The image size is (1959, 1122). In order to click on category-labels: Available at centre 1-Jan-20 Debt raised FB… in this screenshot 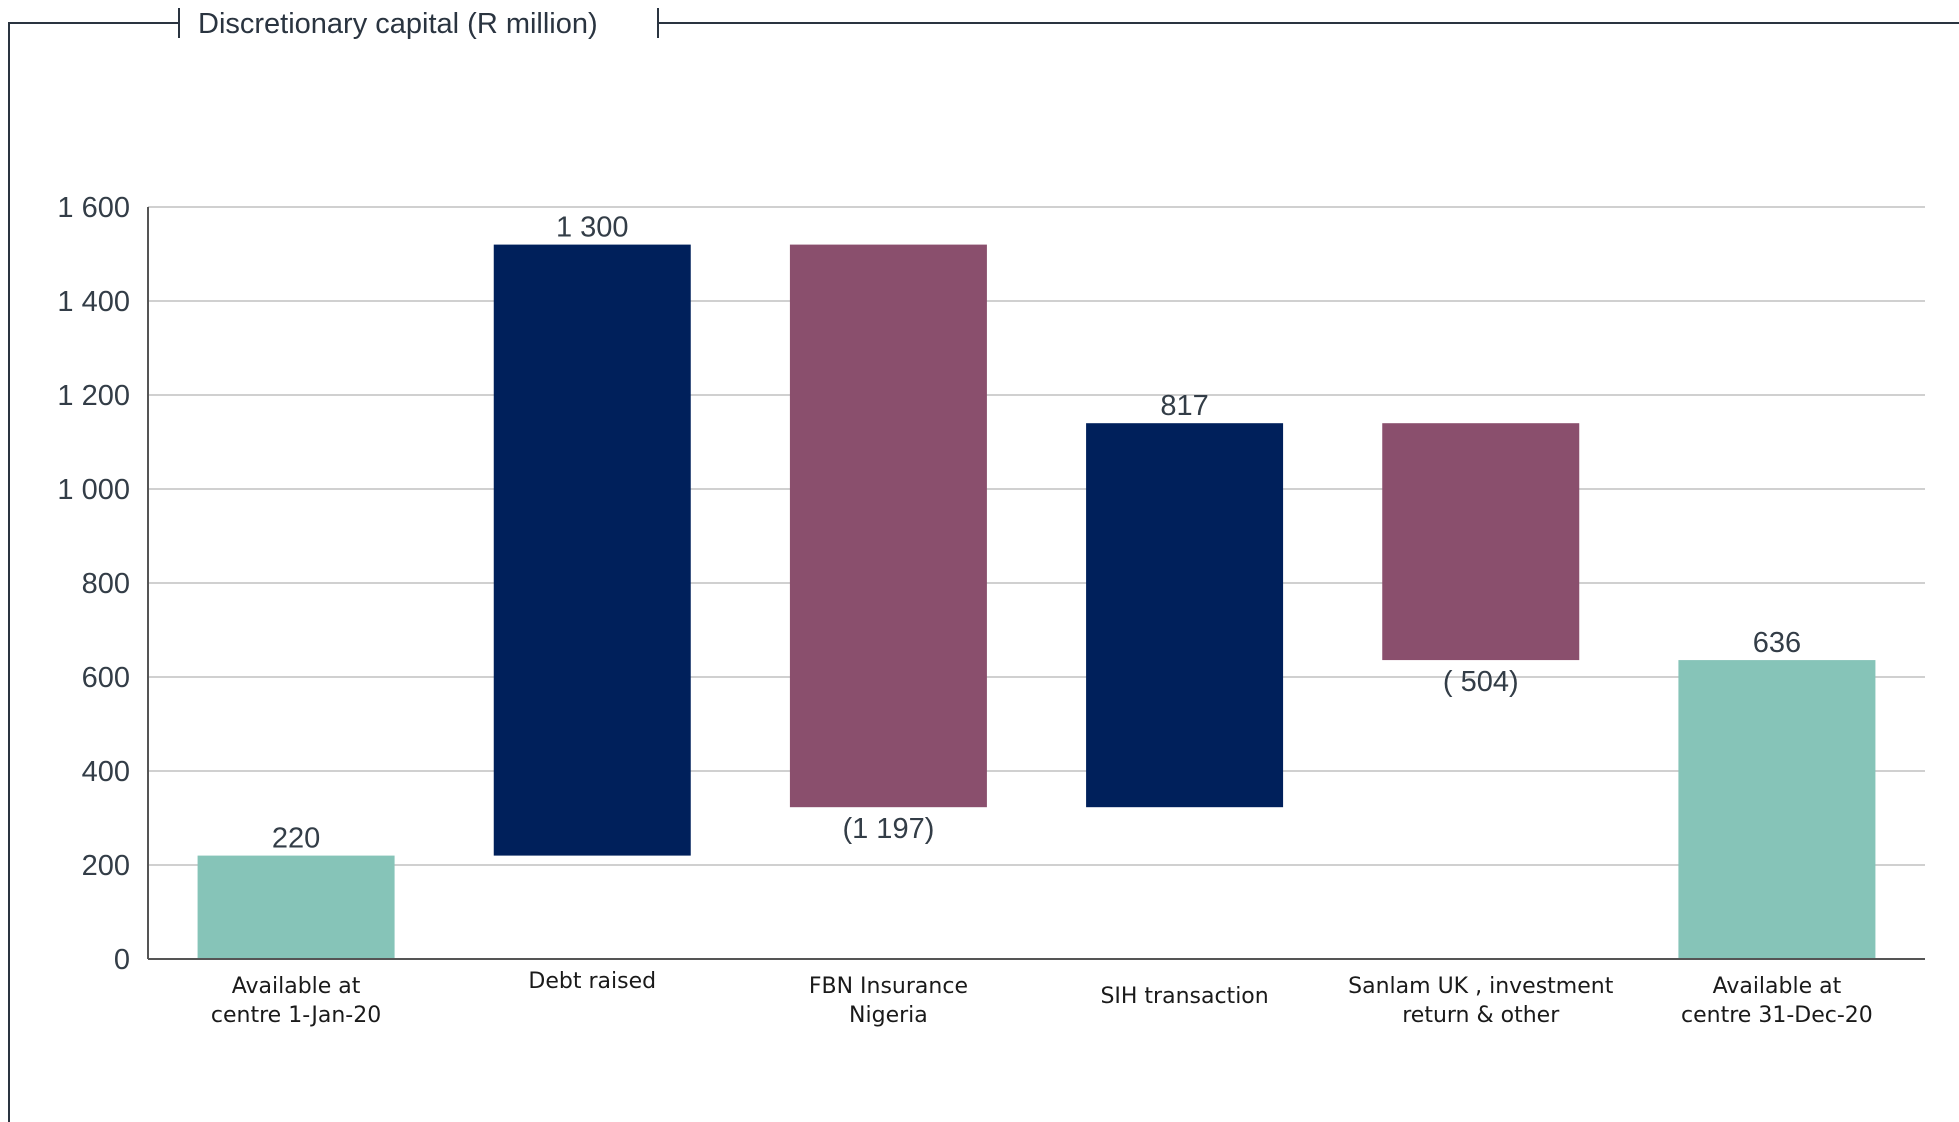, I will do `click(1042, 998)`.